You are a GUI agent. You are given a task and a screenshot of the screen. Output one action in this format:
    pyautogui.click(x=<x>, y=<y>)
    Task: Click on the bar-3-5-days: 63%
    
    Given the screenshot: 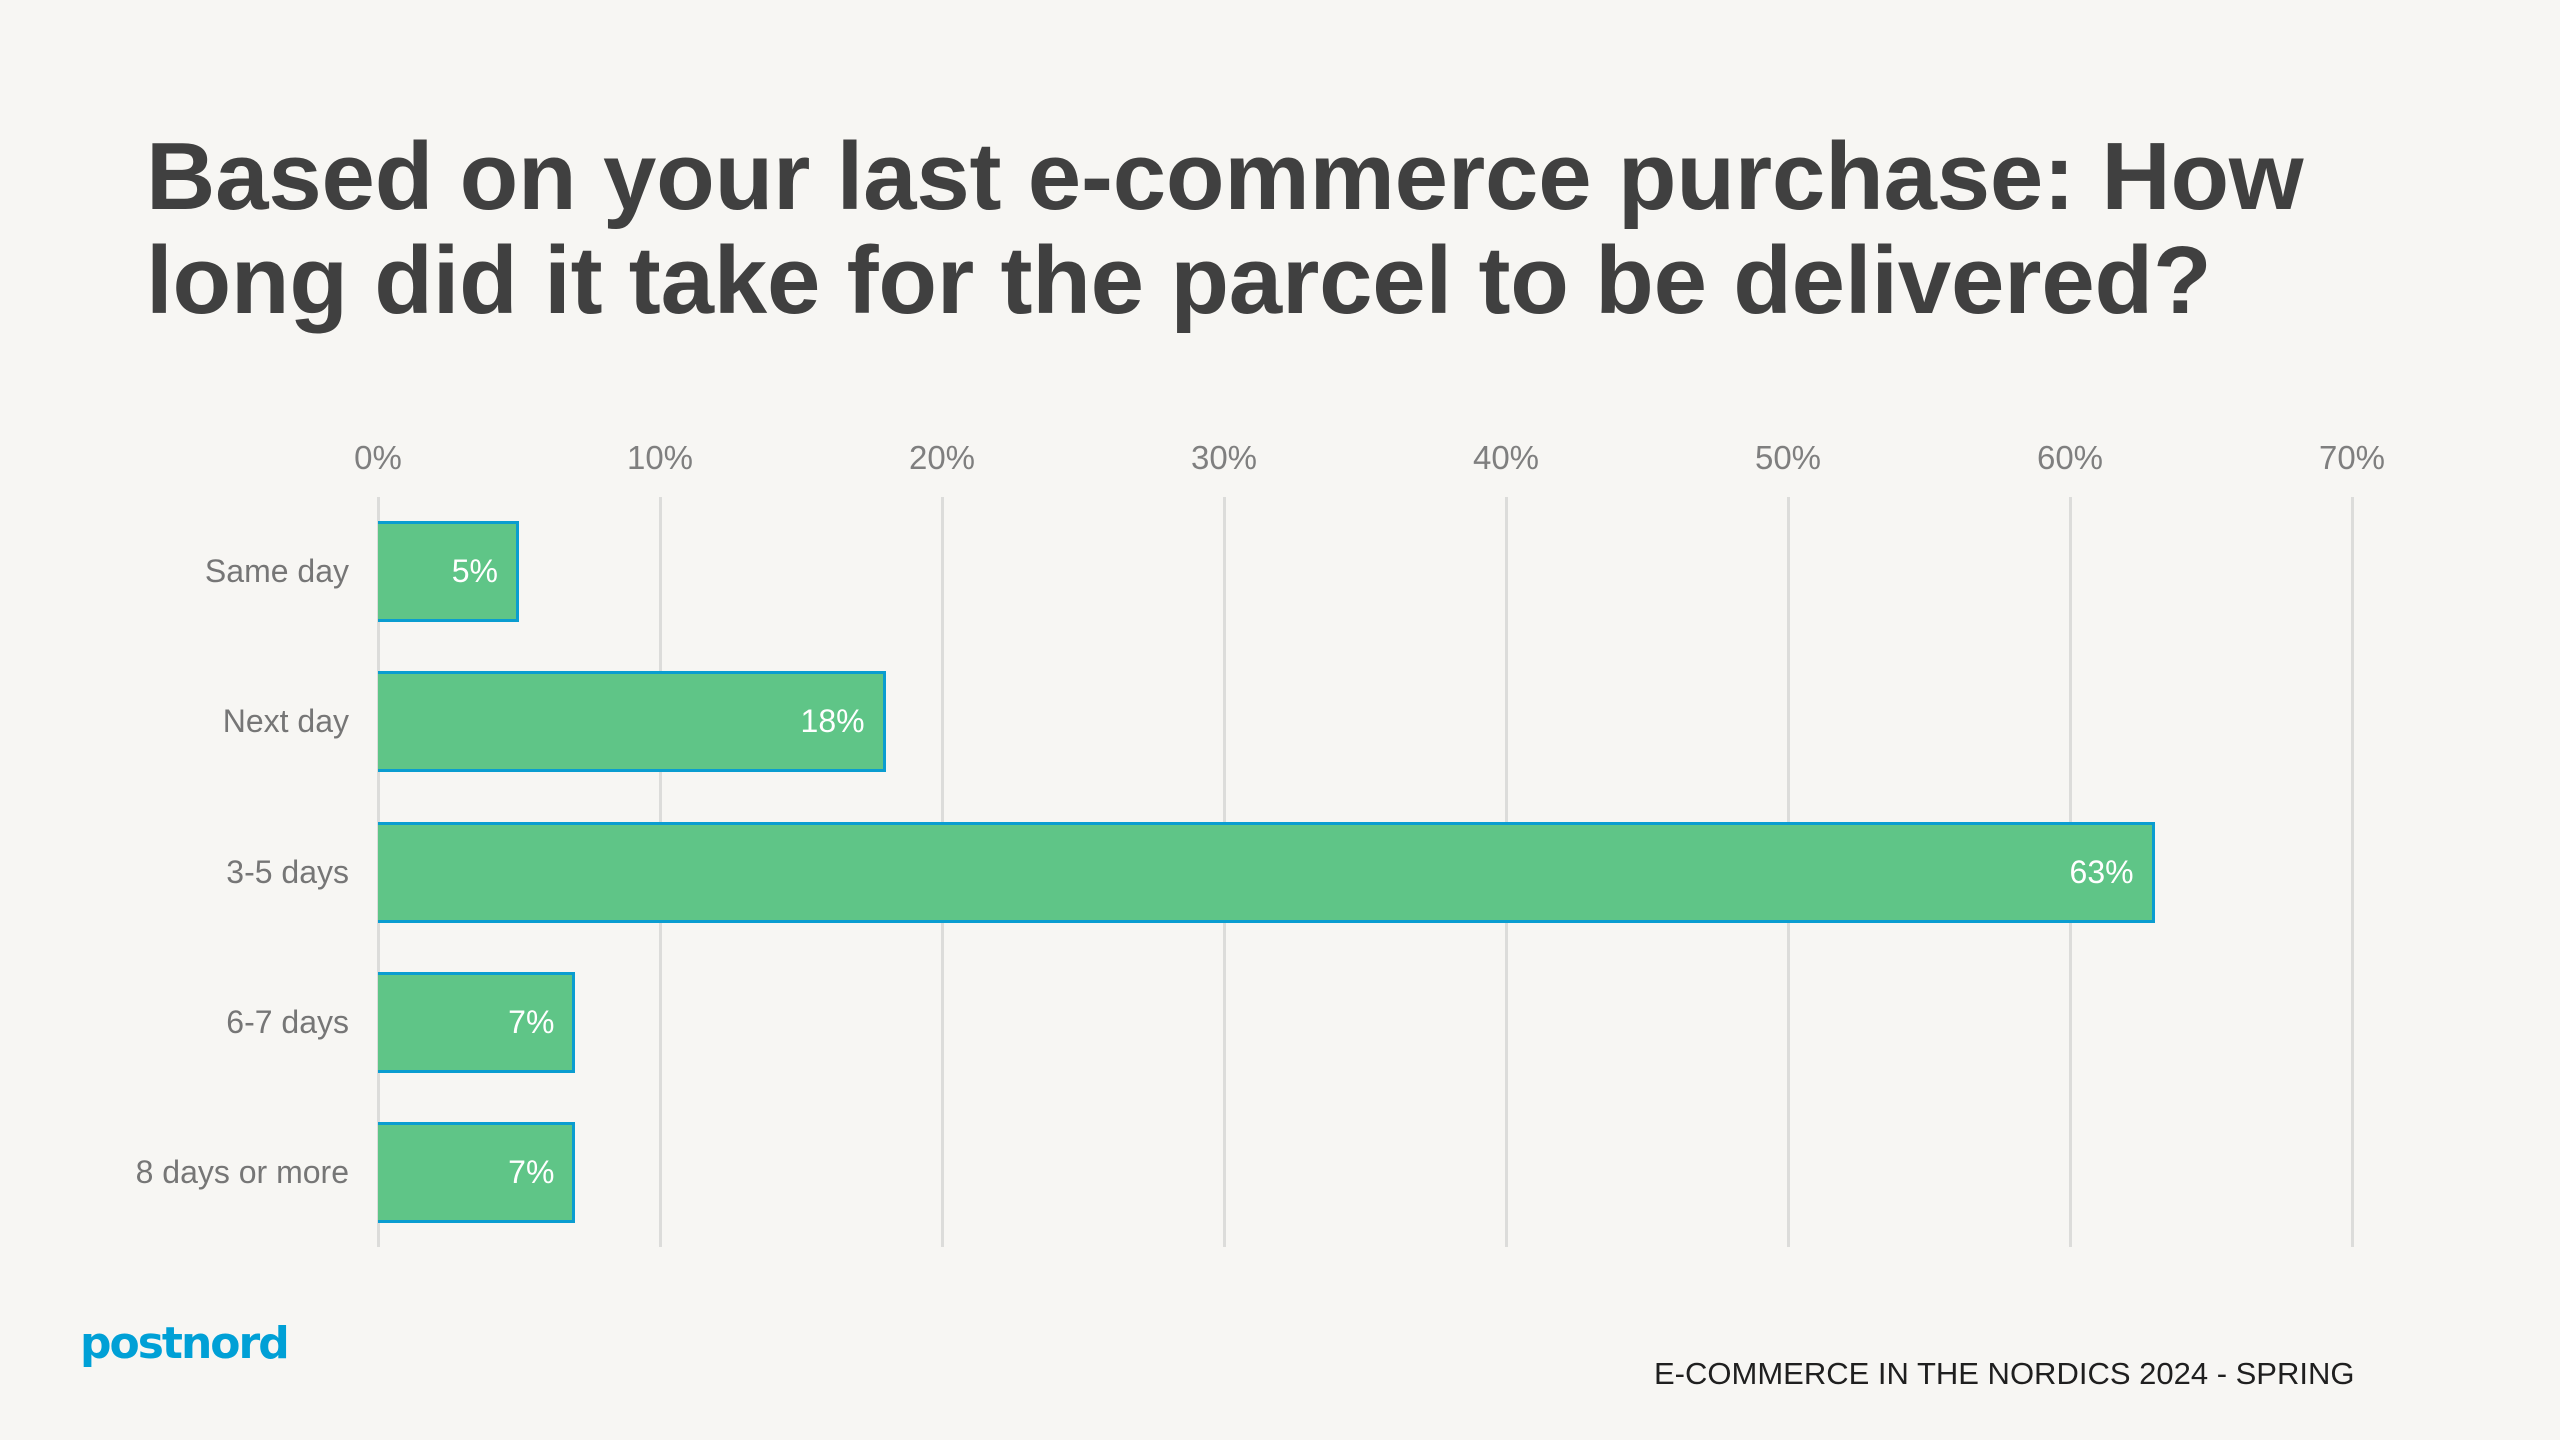 What is the action you would take?
    pyautogui.click(x=1266, y=872)
    